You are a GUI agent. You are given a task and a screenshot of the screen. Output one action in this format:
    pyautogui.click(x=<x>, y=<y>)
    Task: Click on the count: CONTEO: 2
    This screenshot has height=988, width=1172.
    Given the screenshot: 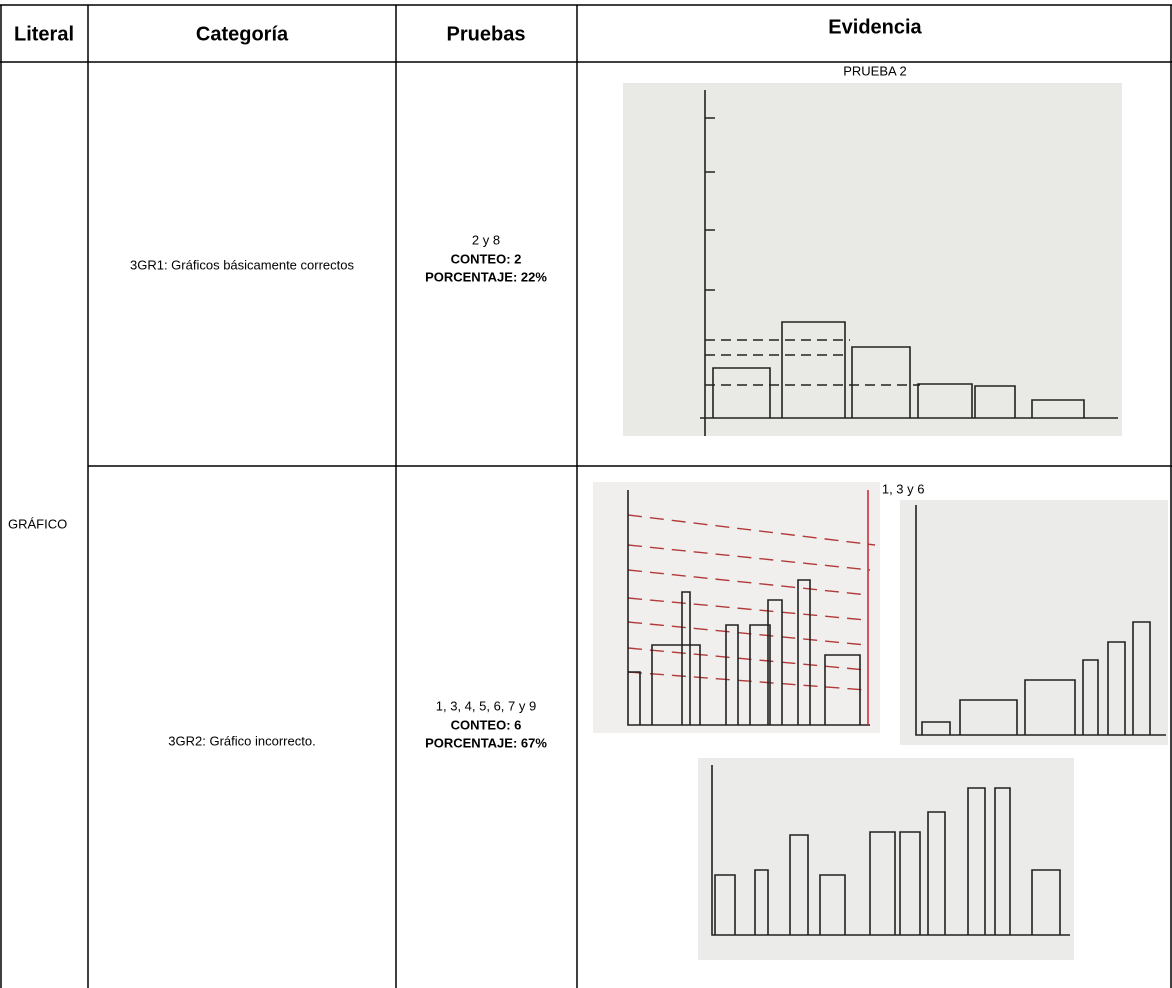 What is the action you would take?
    pyautogui.click(x=486, y=258)
    